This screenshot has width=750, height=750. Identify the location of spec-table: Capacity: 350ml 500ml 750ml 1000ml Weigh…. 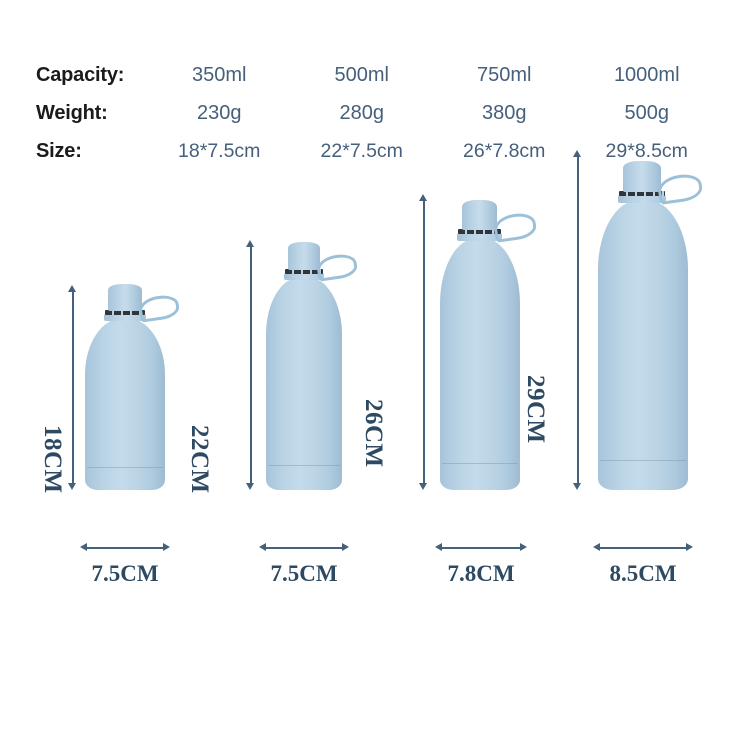
(377, 121).